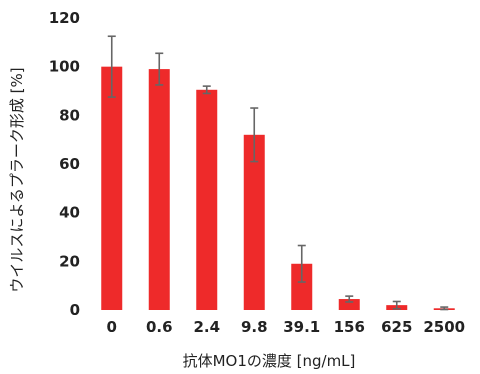  Describe the element at coordinates (69, 213) in the screenshot. I see `y-tick-label: 40` at that location.